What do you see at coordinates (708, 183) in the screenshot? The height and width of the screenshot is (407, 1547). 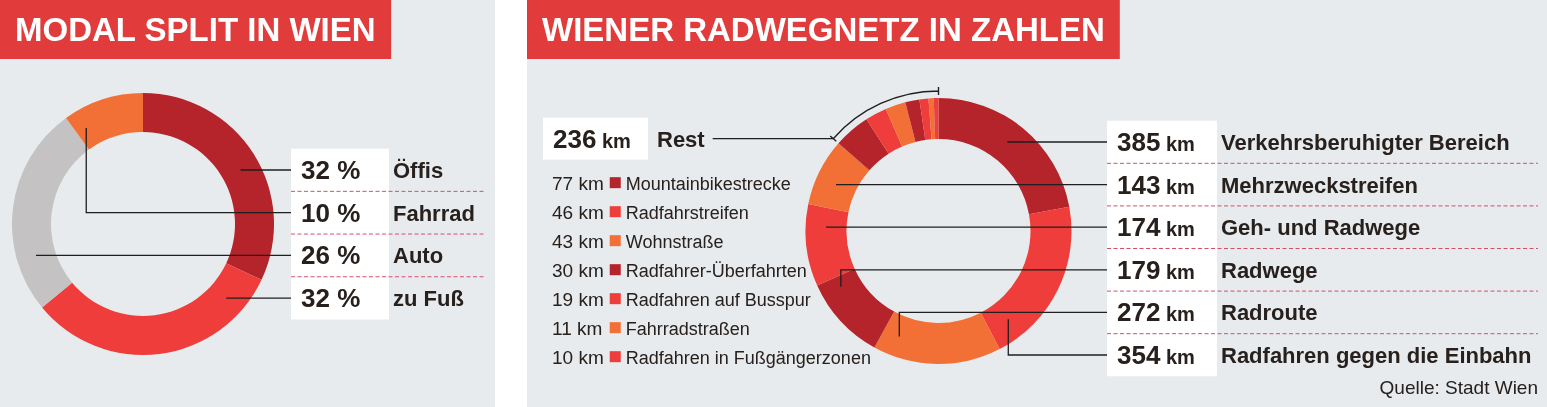 I see `legend-label: Mountainbikestrecke` at bounding box center [708, 183].